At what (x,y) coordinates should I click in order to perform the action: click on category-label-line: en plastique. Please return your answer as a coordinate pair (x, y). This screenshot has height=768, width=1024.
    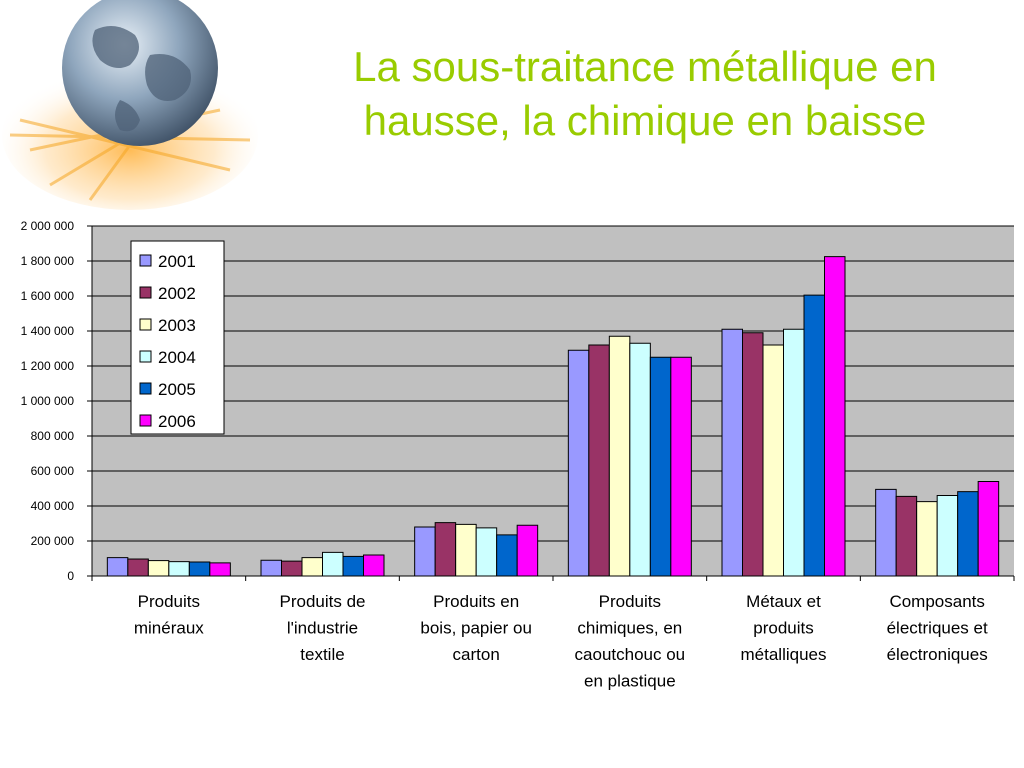
    Looking at the image, I should click on (630, 681).